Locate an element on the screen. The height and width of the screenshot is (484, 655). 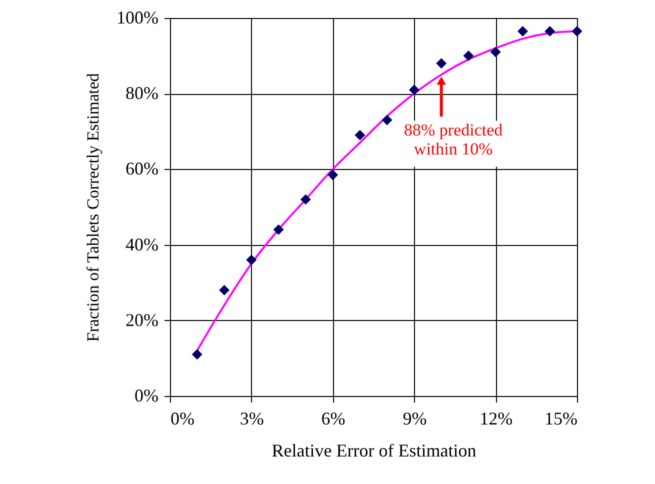
x-tick-label: 0% is located at coordinates (182, 418).